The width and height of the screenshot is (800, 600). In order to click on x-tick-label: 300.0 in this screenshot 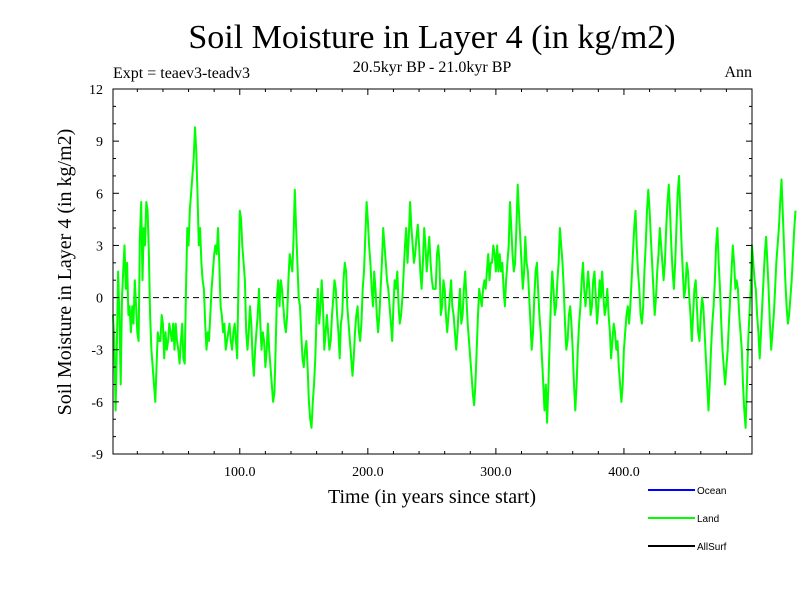, I will do `click(496, 472)`.